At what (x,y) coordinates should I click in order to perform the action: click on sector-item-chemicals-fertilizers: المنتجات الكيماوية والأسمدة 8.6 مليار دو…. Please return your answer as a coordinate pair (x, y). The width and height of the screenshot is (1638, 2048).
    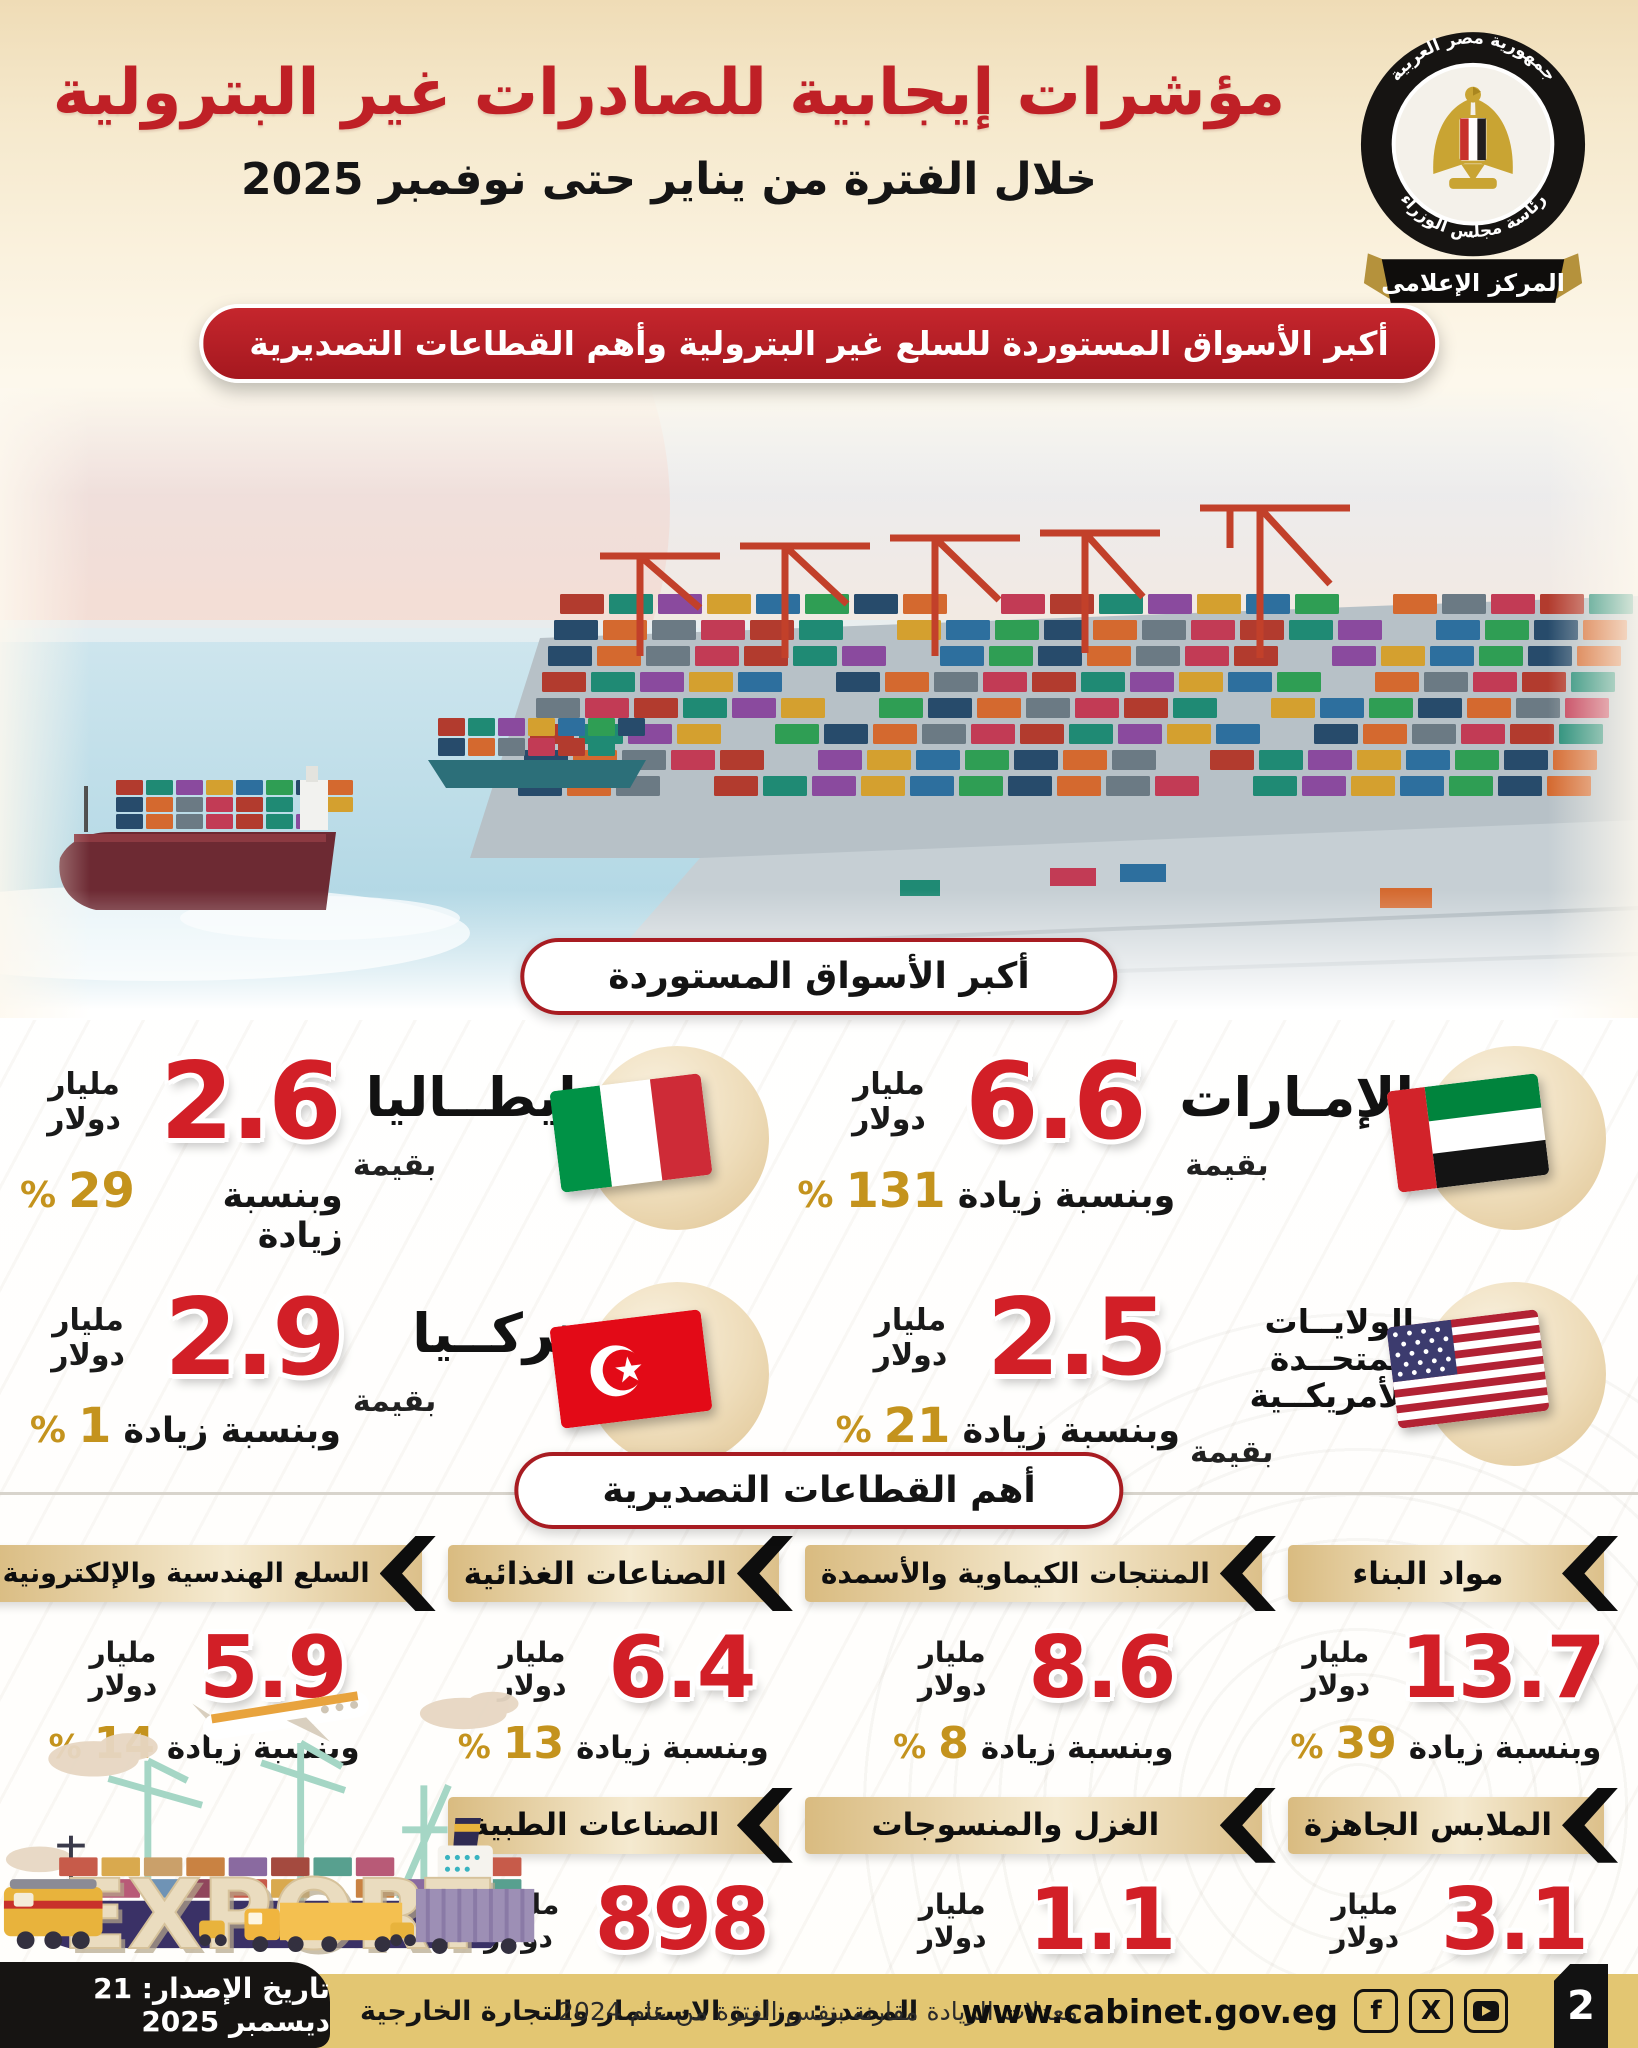
    Looking at the image, I should click on (1040, 1652).